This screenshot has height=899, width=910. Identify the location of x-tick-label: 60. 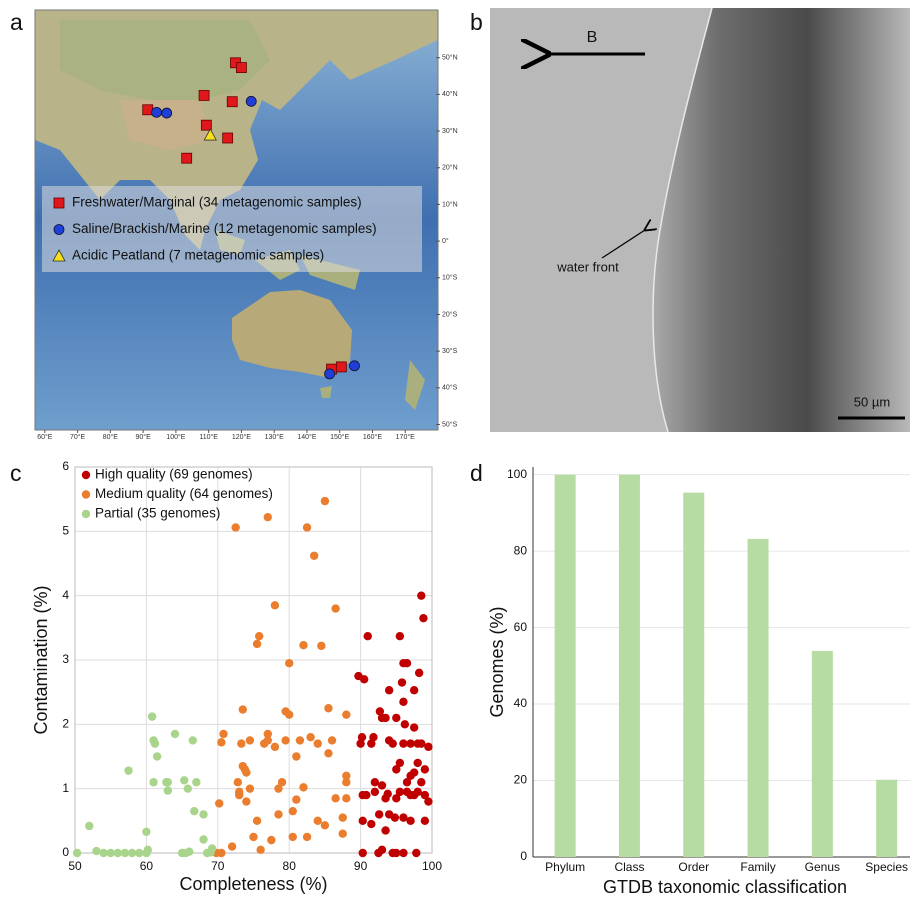
(147, 866).